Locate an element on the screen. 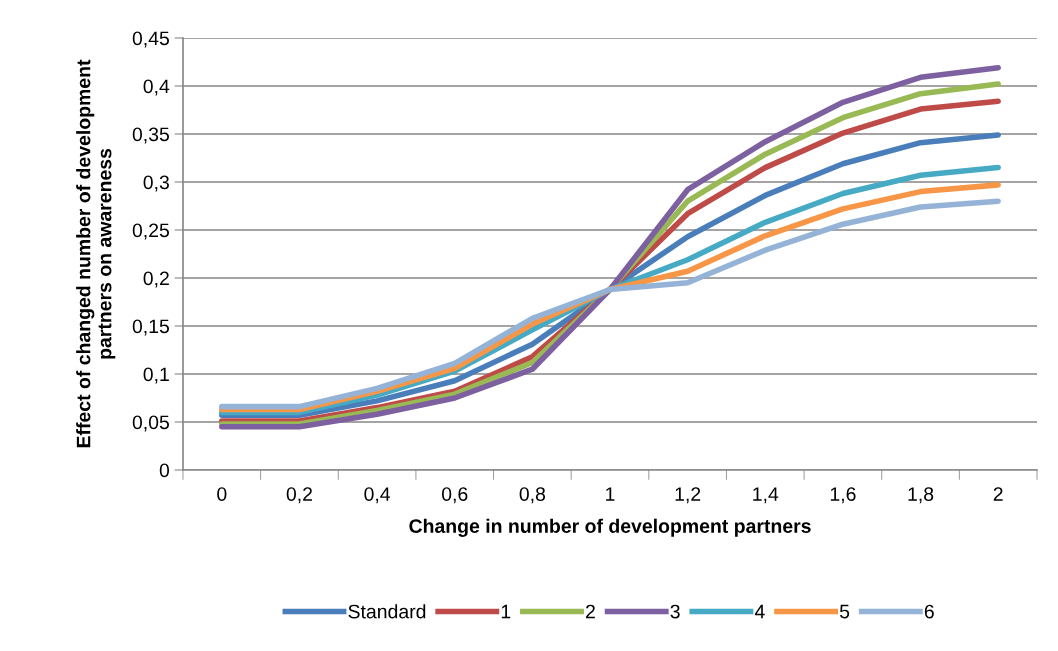  y-tick-label: 0 is located at coordinates (164, 470).